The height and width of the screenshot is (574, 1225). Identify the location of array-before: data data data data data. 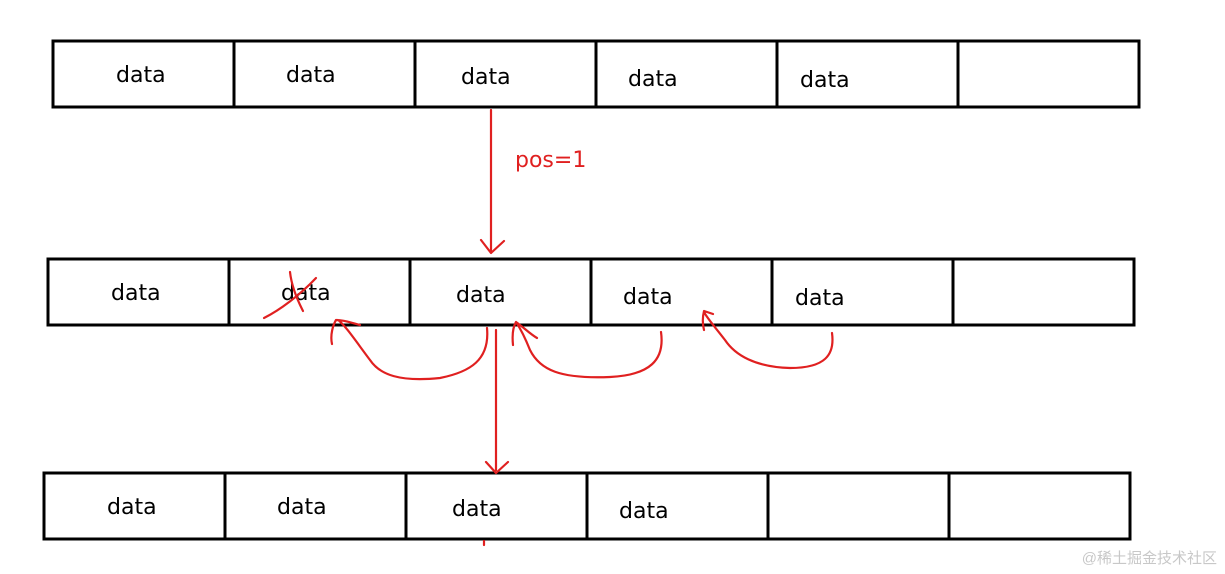
(596, 74).